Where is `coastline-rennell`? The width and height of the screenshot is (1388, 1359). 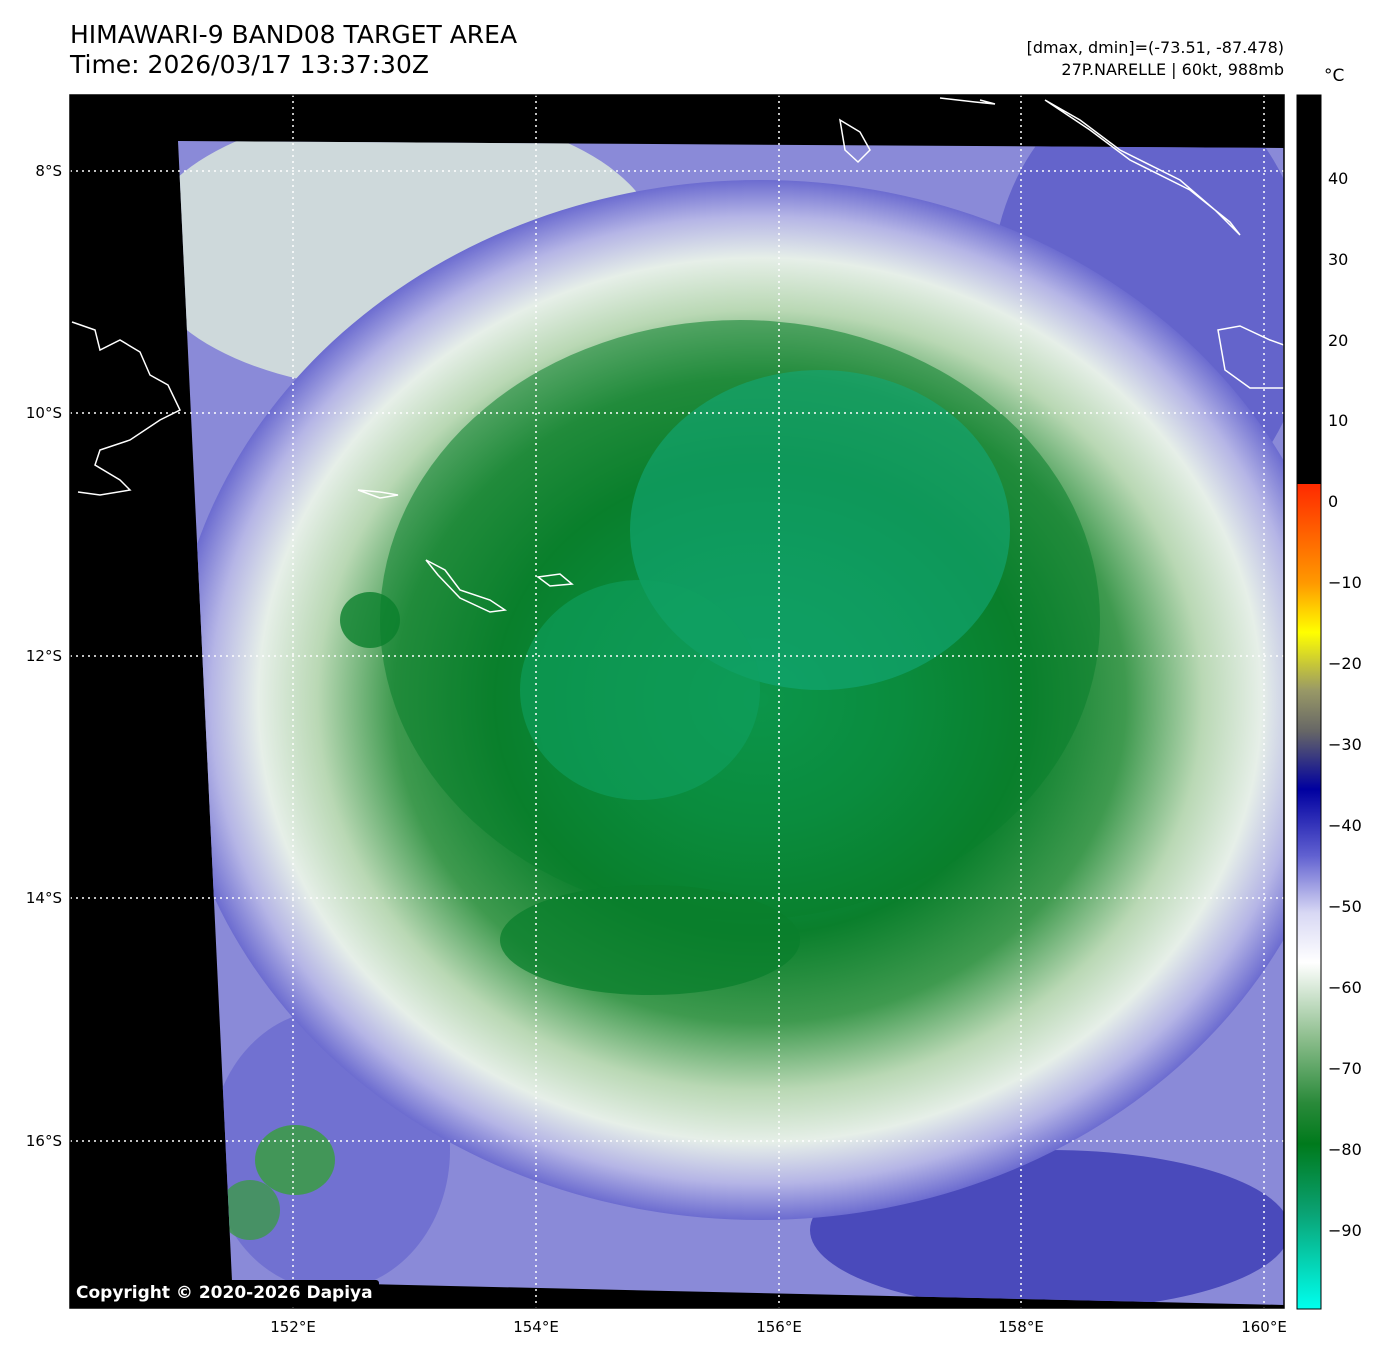 coastline-rennell is located at coordinates (555, 580).